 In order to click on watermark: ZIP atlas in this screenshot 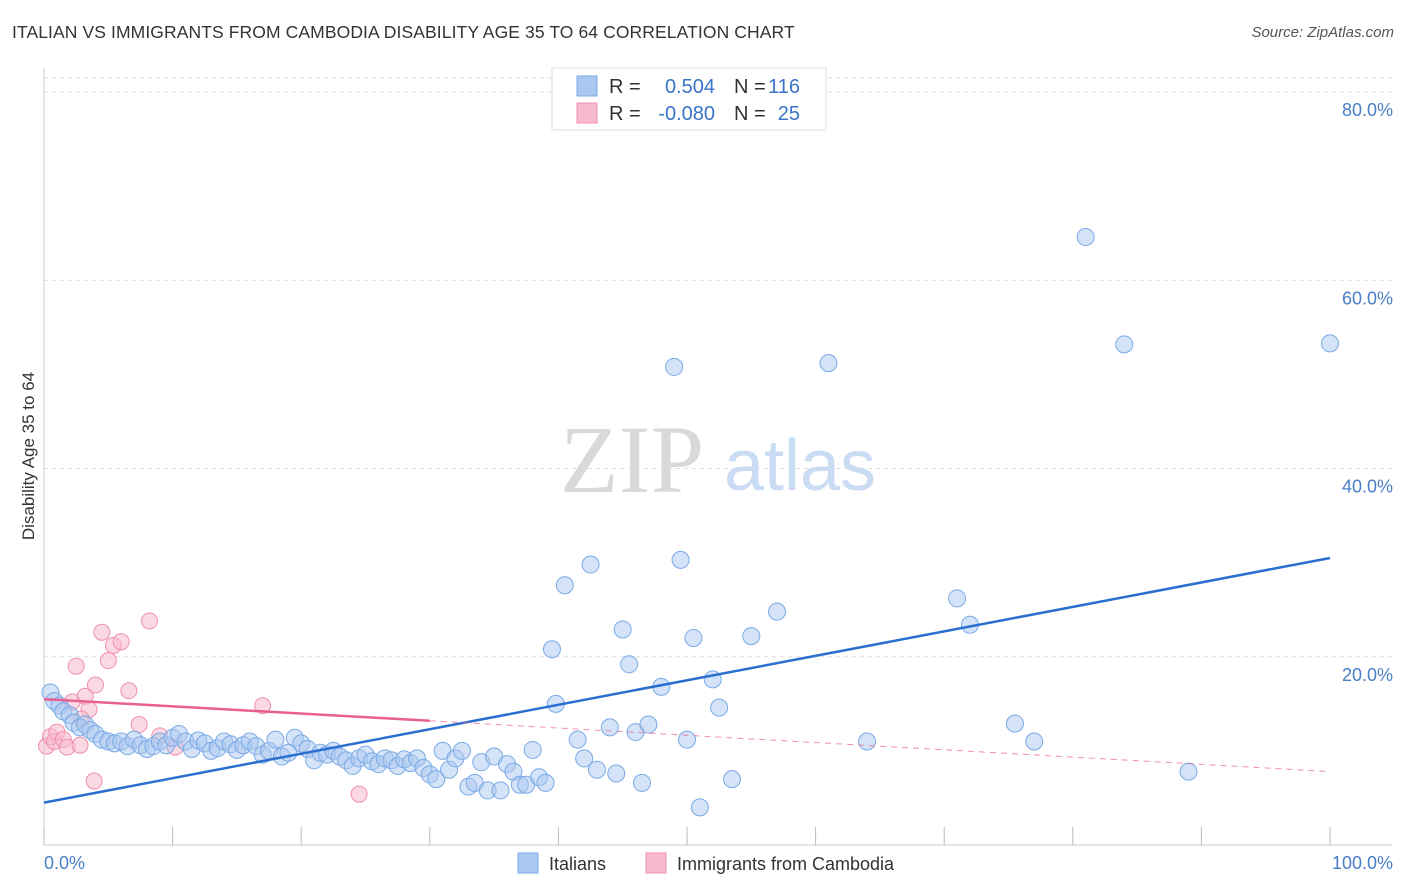, I will do `click(718, 459)`.